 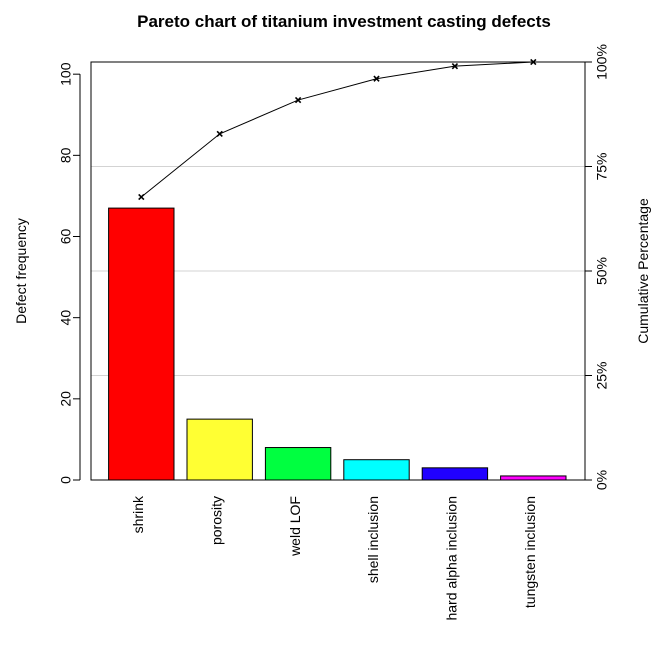 I want to click on x-tick-label: weld LOF, so click(x=295, y=526).